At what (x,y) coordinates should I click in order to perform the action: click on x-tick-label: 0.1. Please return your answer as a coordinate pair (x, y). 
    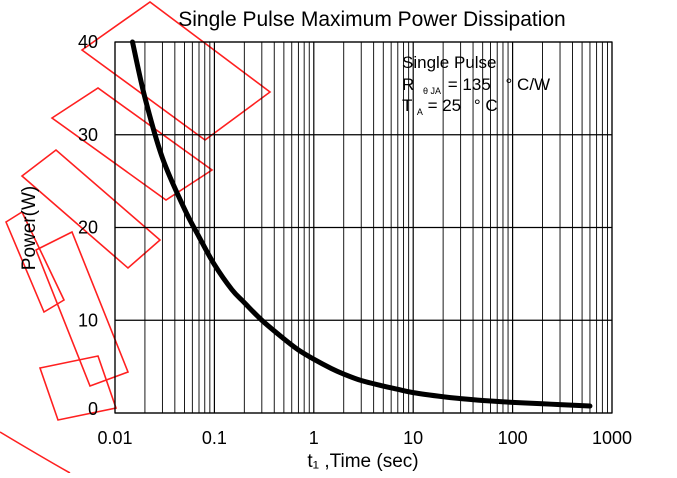
    Looking at the image, I should click on (214, 438).